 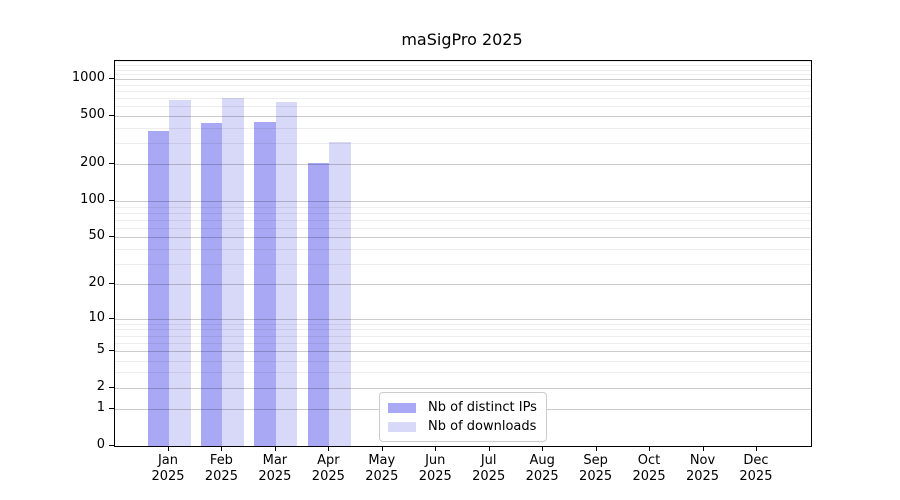 I want to click on x-tick-mark-jun, so click(x=436, y=448).